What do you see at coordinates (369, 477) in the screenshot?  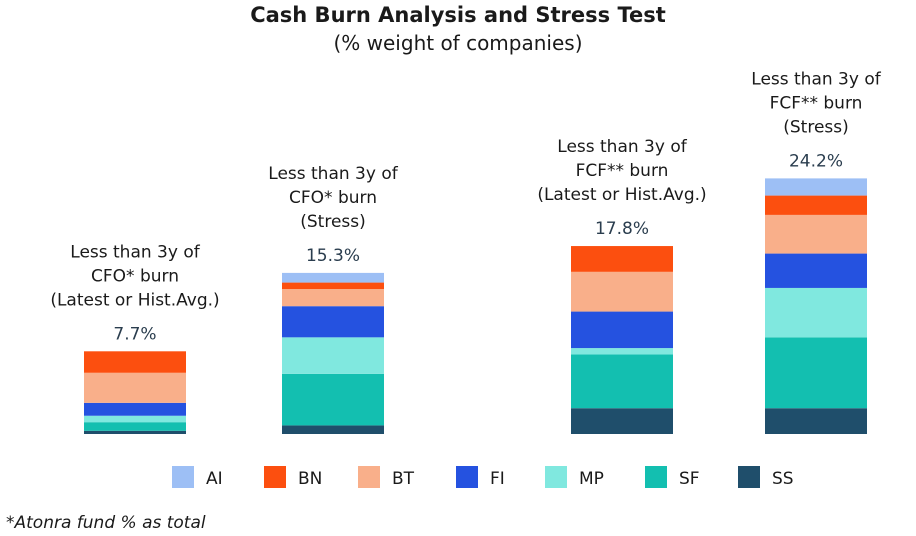 I see `legend-swatch-bt` at bounding box center [369, 477].